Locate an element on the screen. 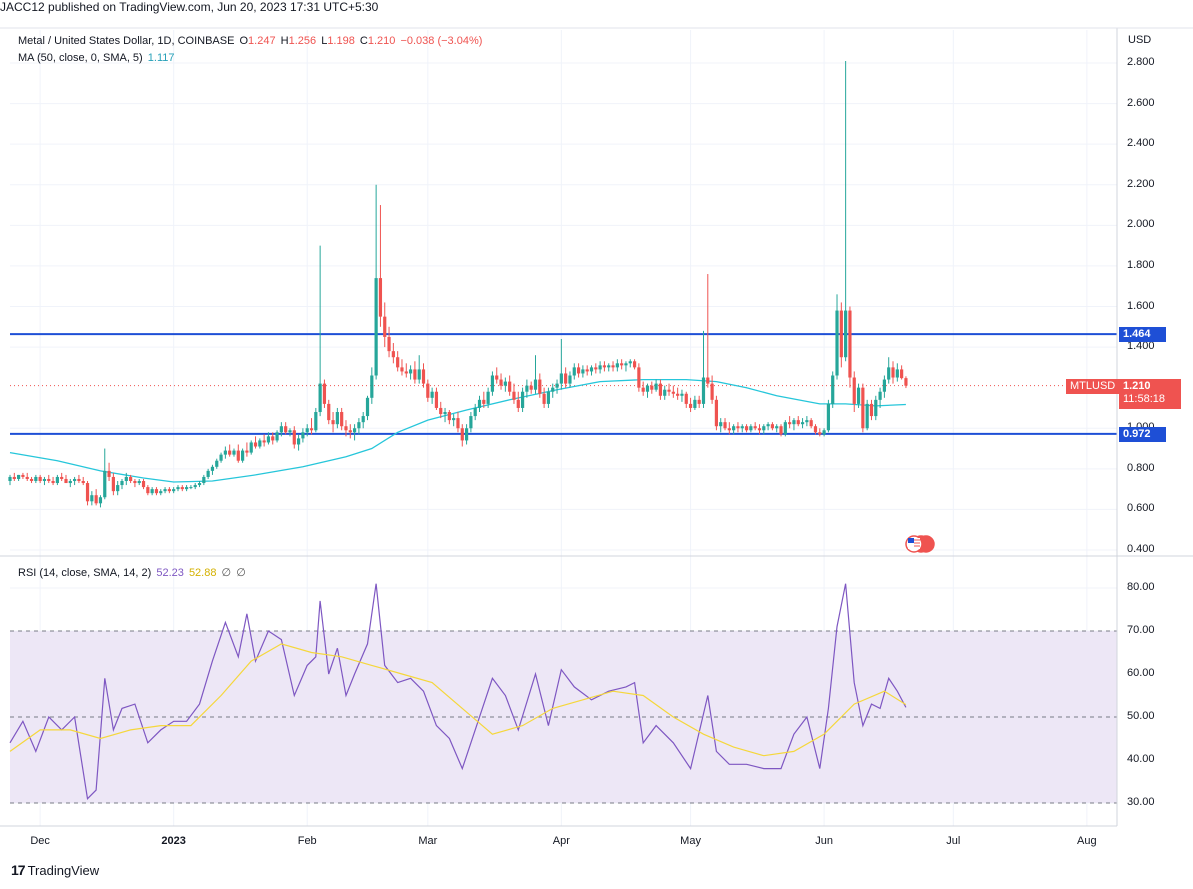 This screenshot has width=1193, height=889. ma-legend: MA (50, close, 0, SMA, 5) 1.117 is located at coordinates (97, 58).